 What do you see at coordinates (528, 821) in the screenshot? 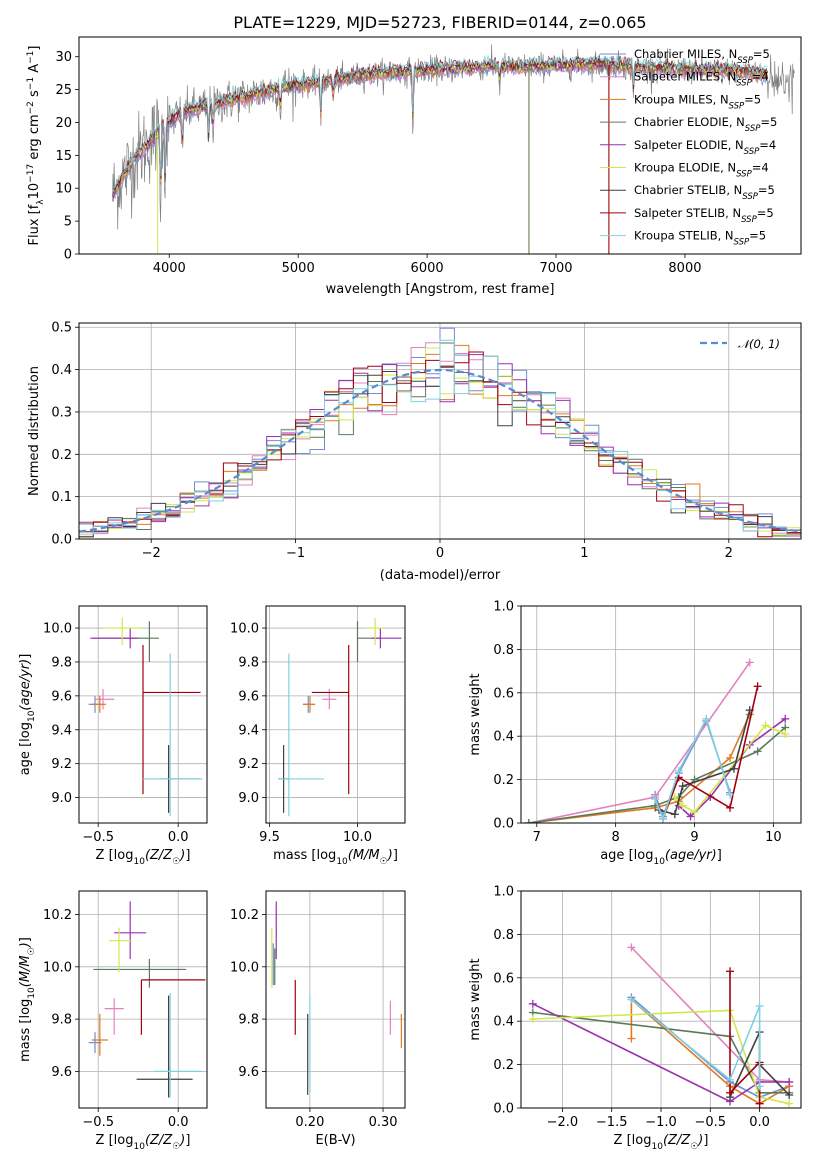
I see `weight-marker-chabrier_elodie` at bounding box center [528, 821].